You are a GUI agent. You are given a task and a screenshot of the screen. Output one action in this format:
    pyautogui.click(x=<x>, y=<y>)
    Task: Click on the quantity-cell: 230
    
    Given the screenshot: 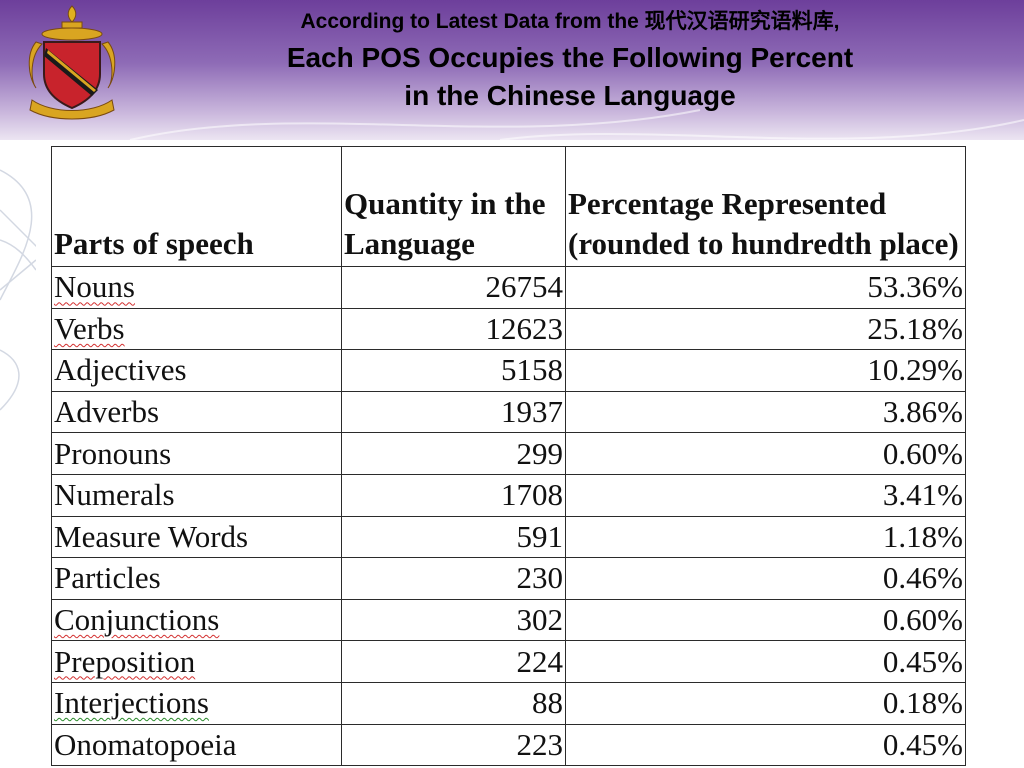 What is the action you would take?
    pyautogui.click(x=453, y=578)
    